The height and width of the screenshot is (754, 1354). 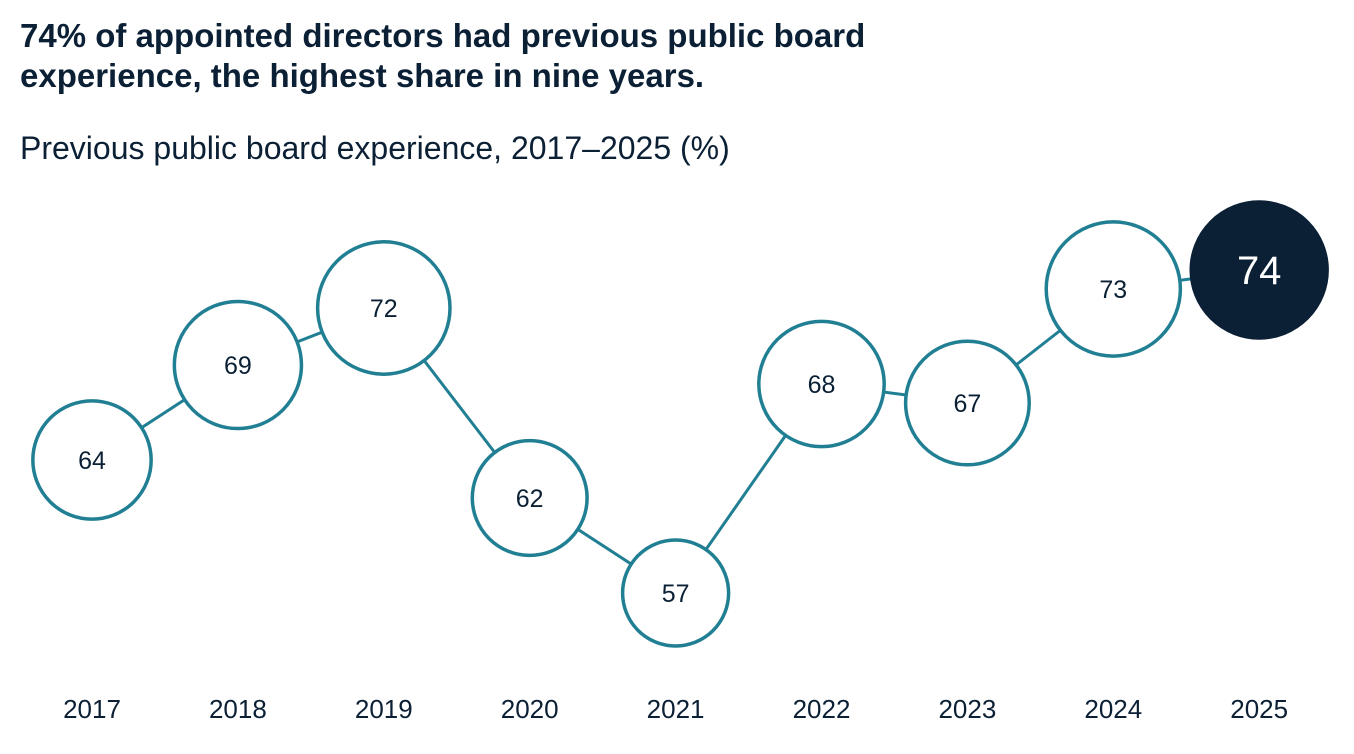 I want to click on data-point-2022, so click(x=821, y=384).